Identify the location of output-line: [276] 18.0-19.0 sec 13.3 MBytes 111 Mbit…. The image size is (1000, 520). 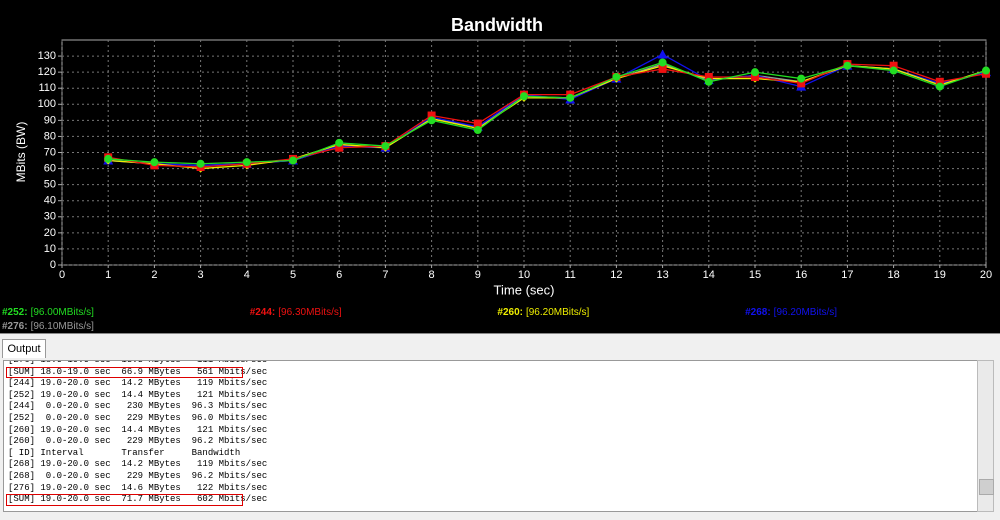
(138, 362).